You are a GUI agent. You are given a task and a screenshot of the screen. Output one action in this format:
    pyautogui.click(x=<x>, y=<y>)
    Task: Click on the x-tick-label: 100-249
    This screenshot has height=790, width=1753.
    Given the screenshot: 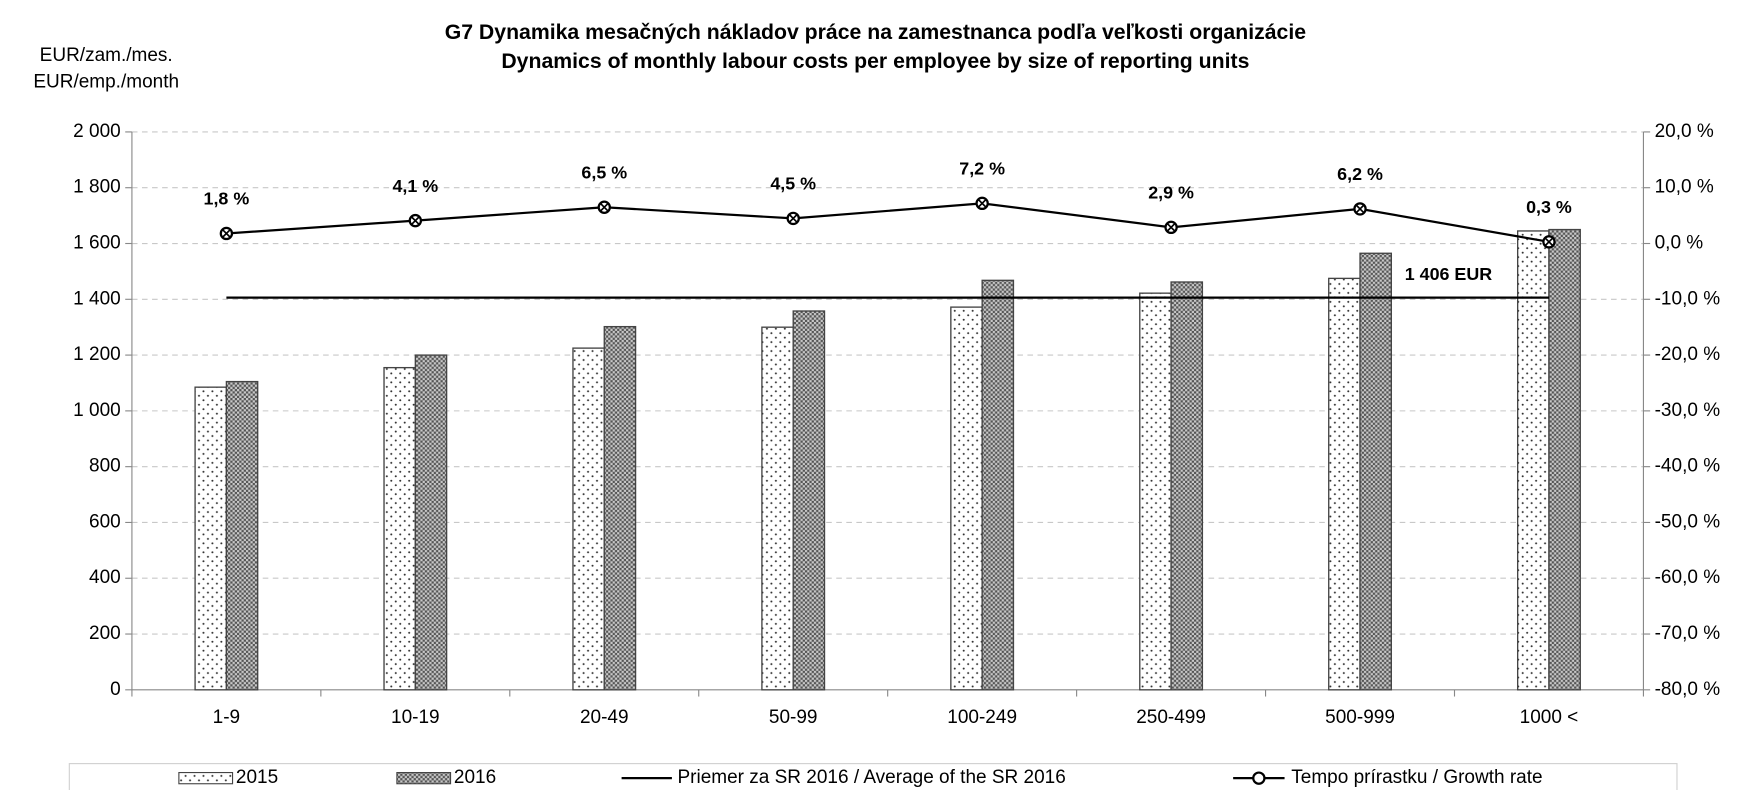 What is the action you would take?
    pyautogui.click(x=982, y=717)
    